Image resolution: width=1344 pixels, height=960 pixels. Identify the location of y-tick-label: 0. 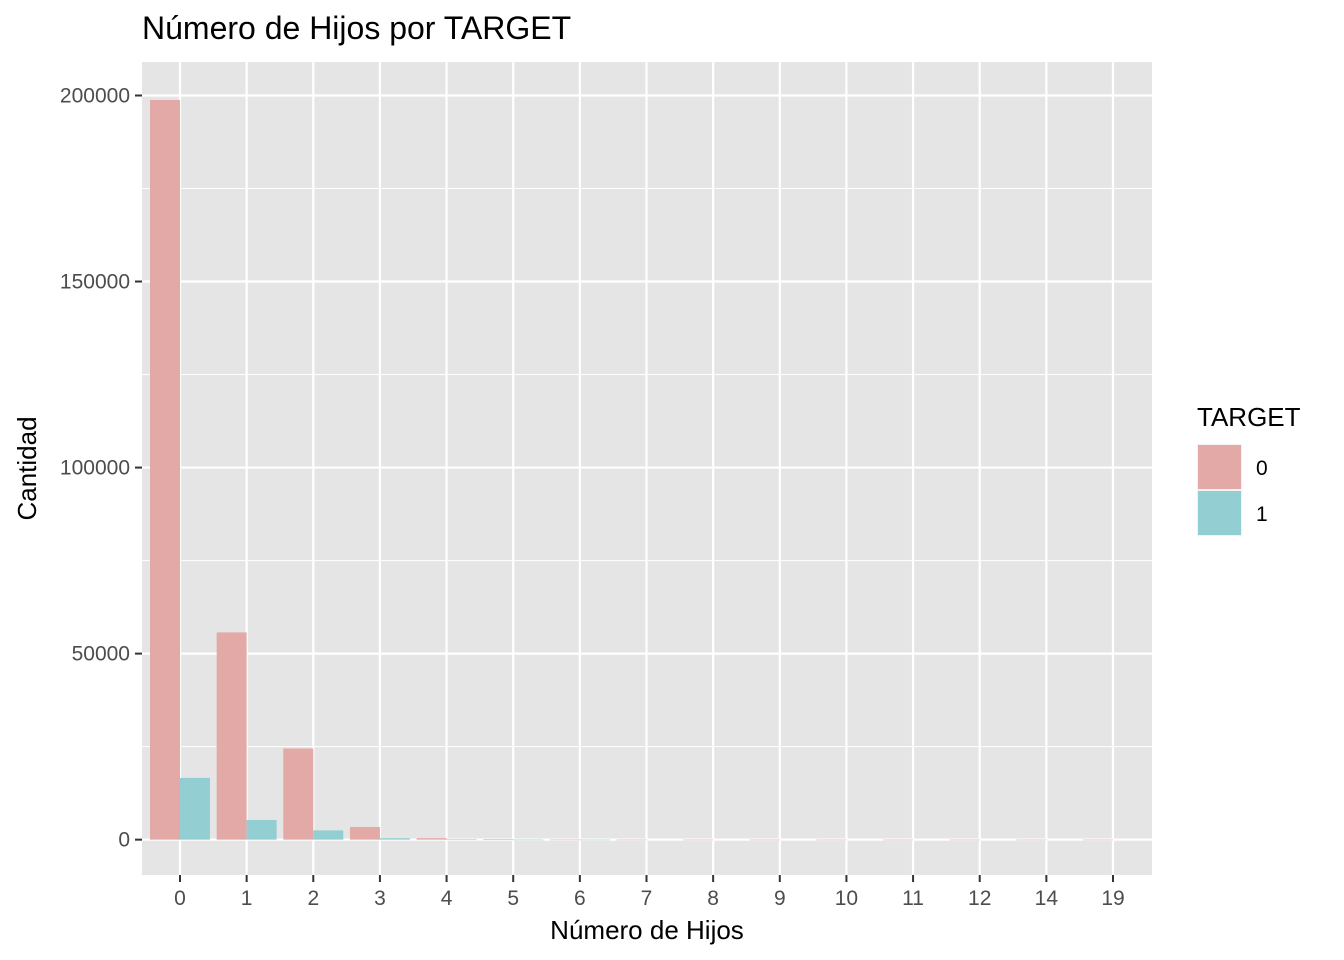
(124, 840).